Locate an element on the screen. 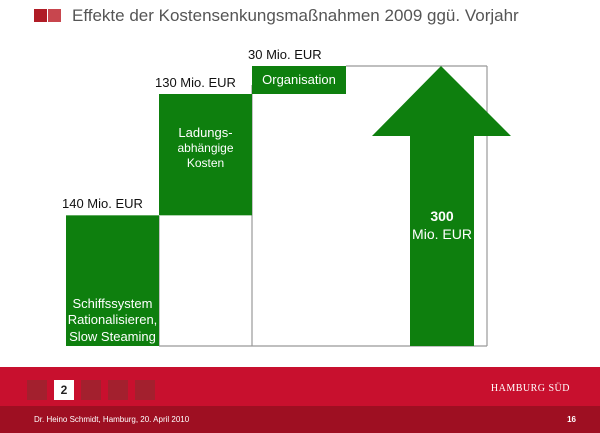 The height and width of the screenshot is (433, 600). bar-label-line: Schiffssystem is located at coordinates (112, 304).